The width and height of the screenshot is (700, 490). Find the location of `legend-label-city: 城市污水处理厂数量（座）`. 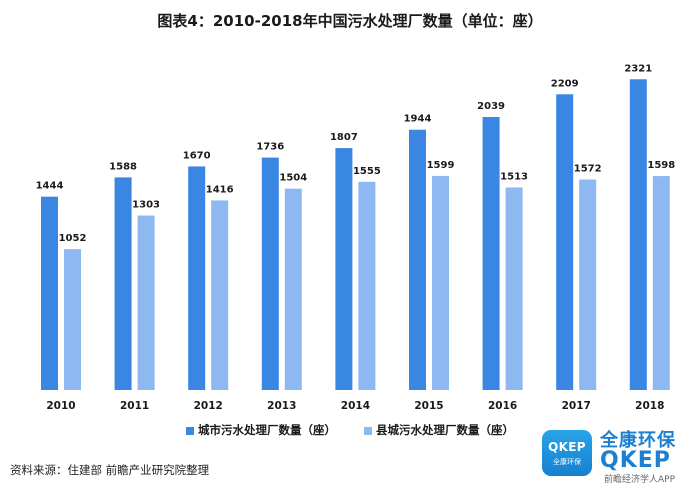

legend-label-city: 城市污水处理厂数量（座） is located at coordinates (266, 430).